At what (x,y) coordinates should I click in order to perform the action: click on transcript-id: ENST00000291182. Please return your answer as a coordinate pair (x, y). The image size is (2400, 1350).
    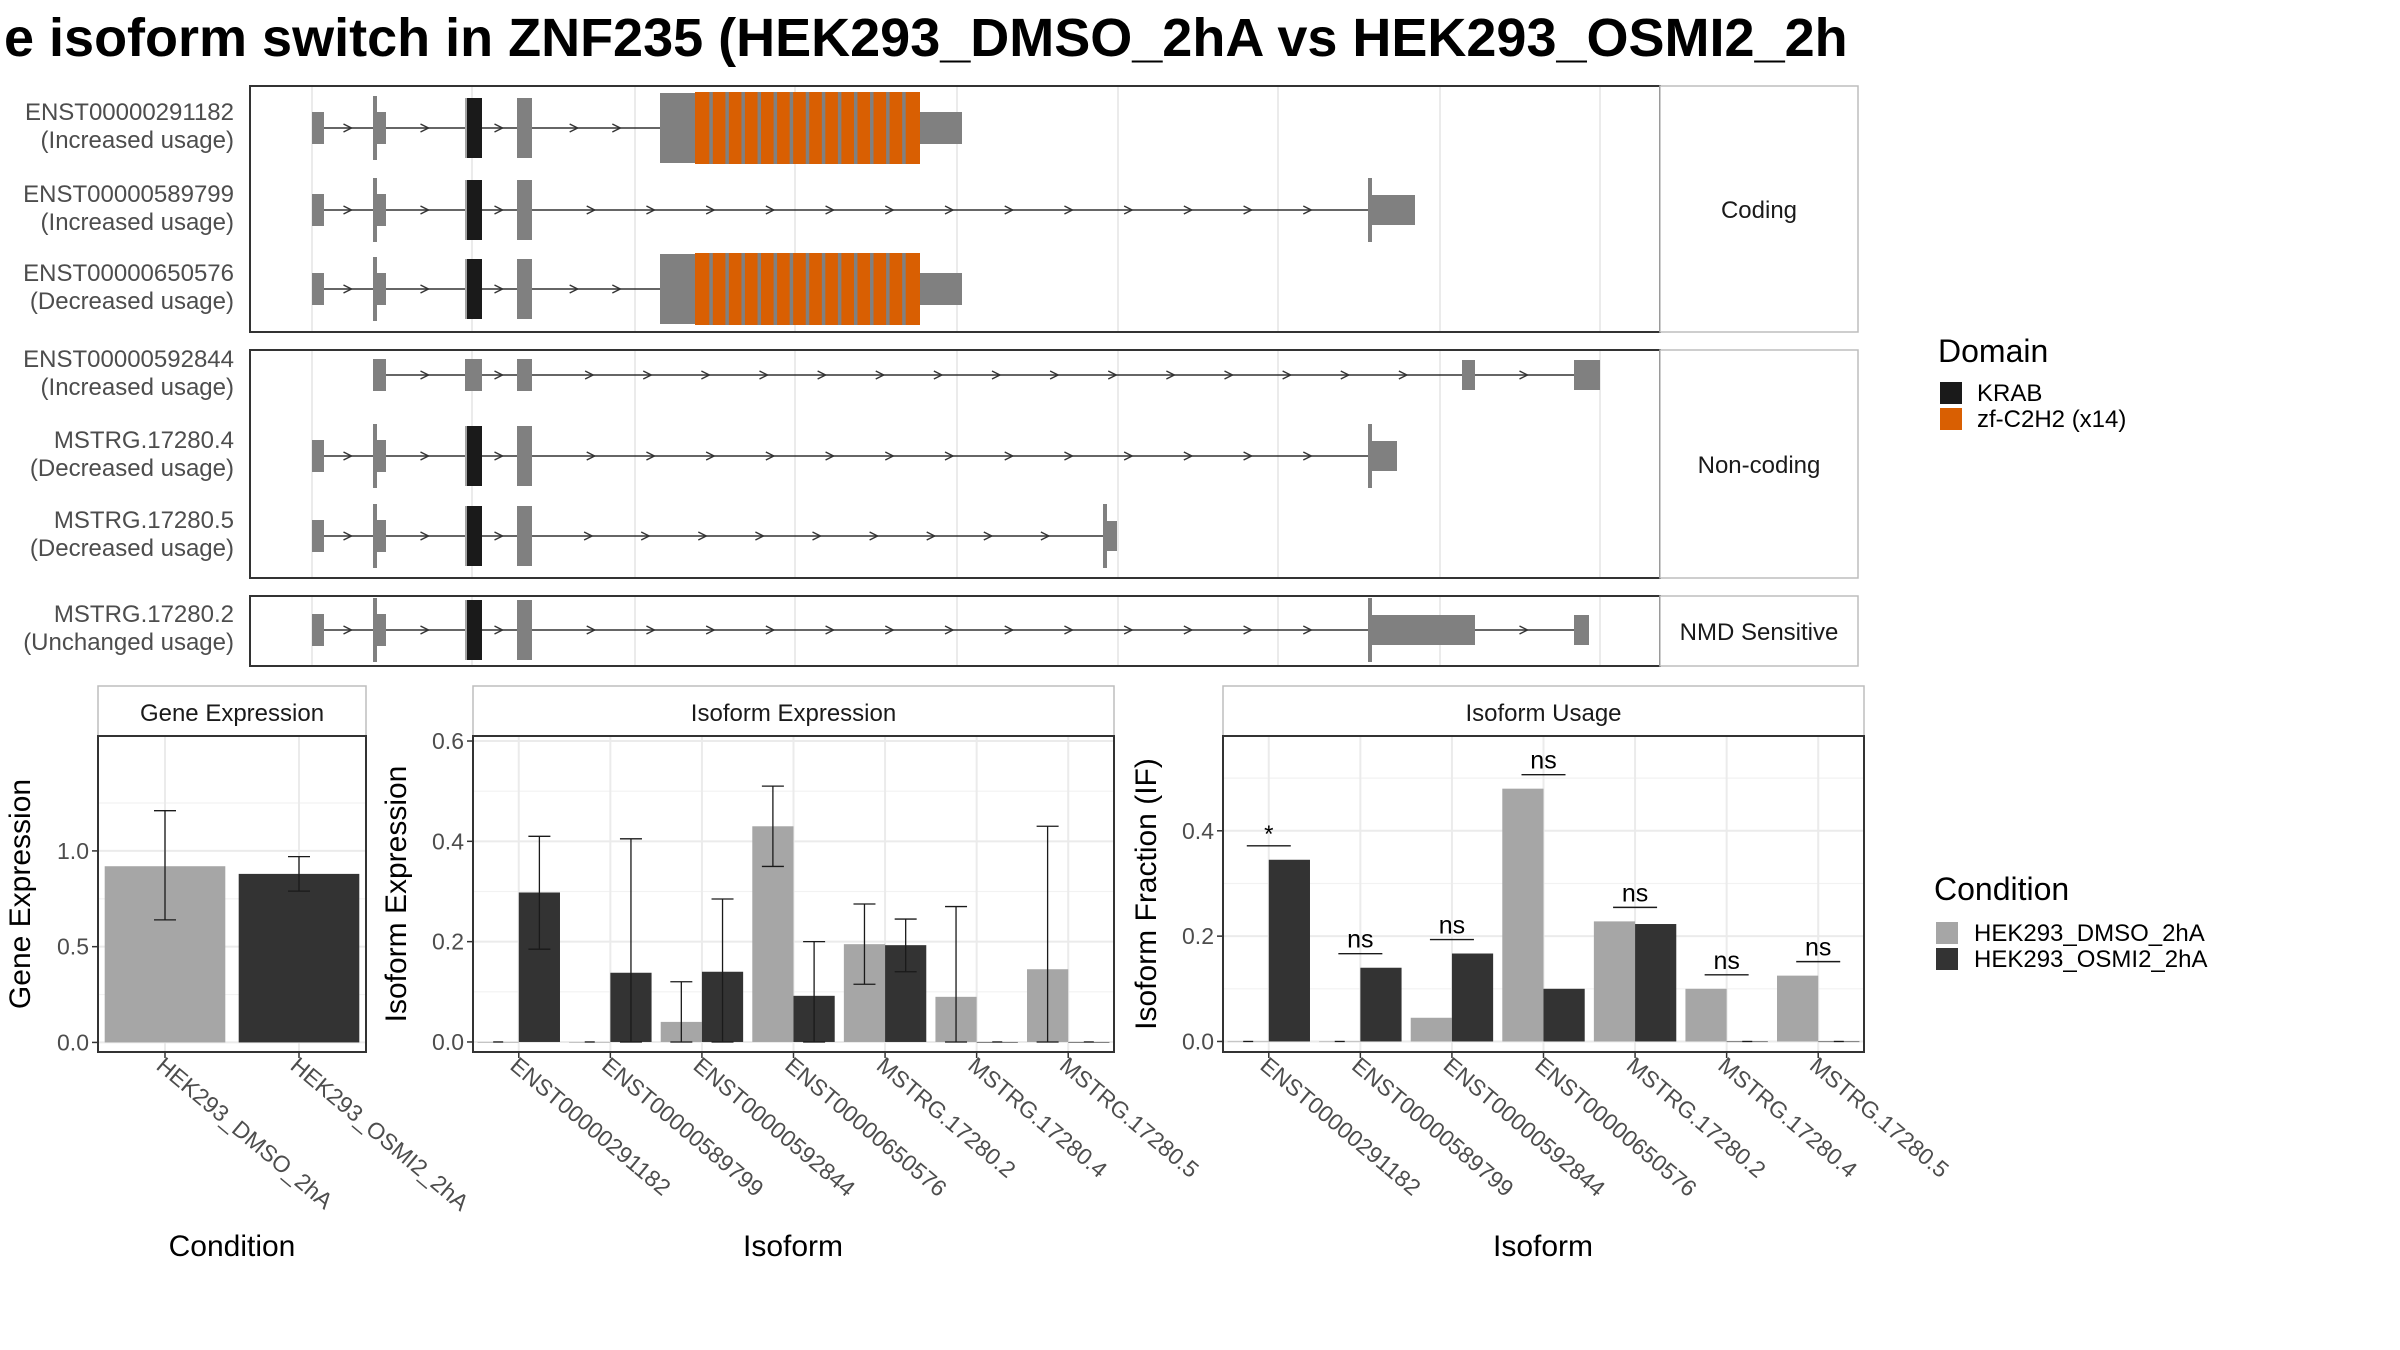
    Looking at the image, I should click on (129, 112).